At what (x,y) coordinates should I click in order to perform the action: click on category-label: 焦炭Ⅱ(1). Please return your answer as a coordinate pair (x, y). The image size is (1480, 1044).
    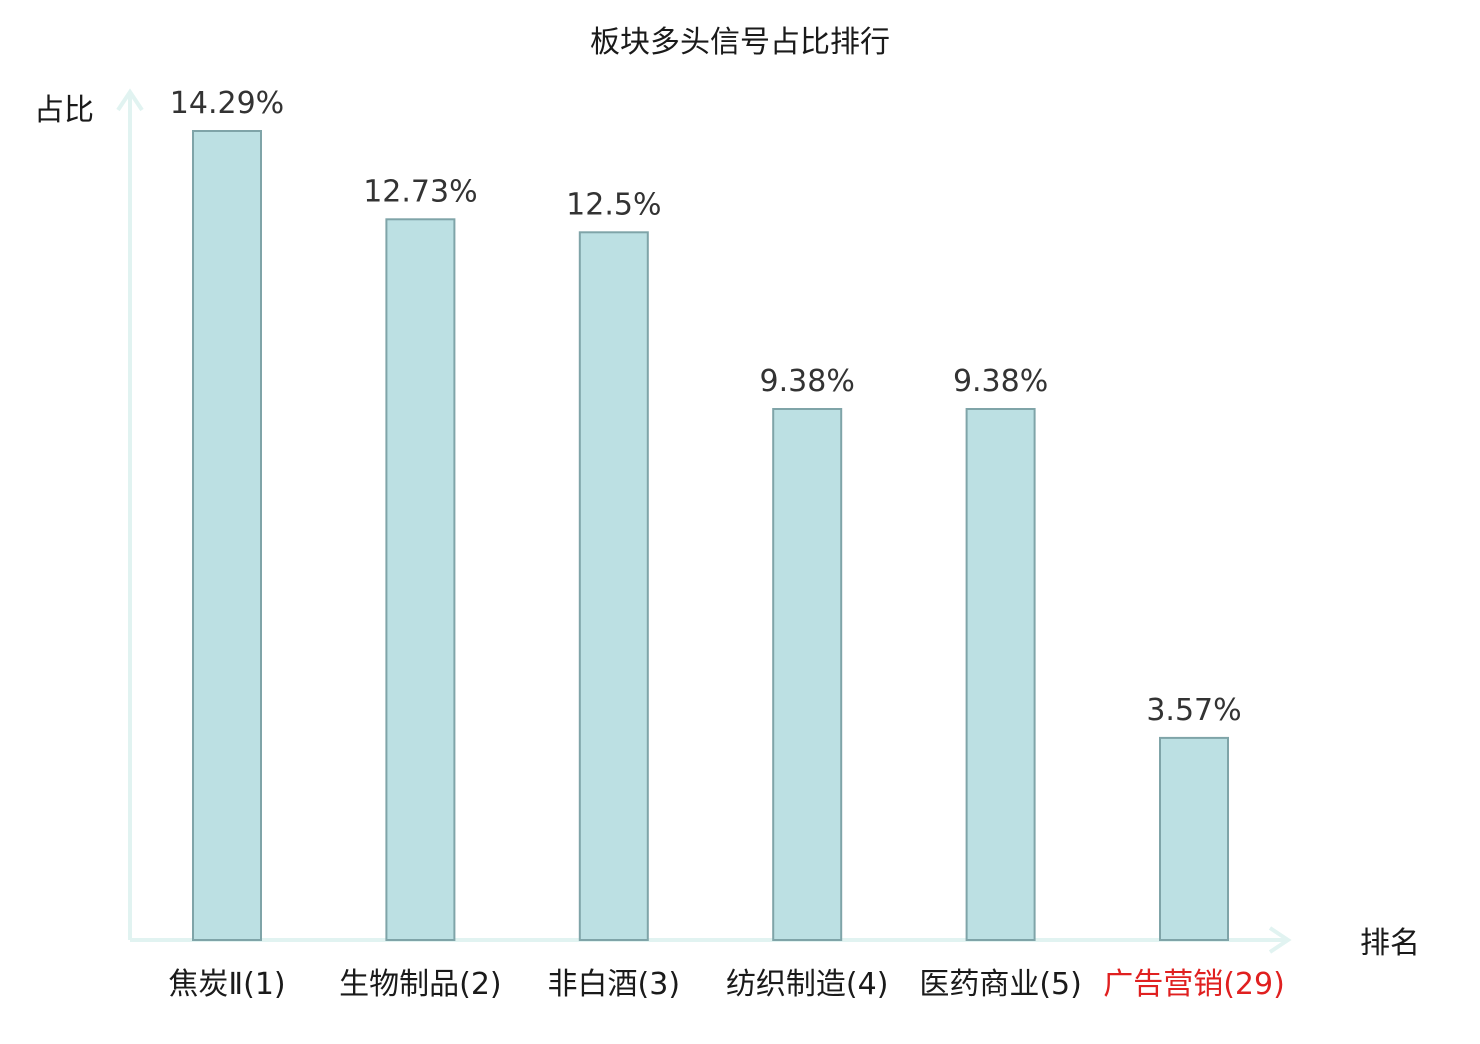
    Looking at the image, I should click on (226, 984).